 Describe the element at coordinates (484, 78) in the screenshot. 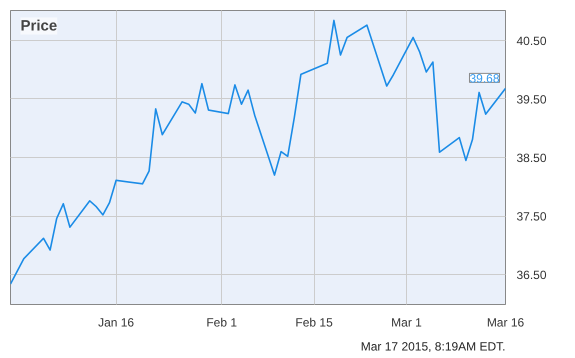

I see `annotation: 39.68` at that location.